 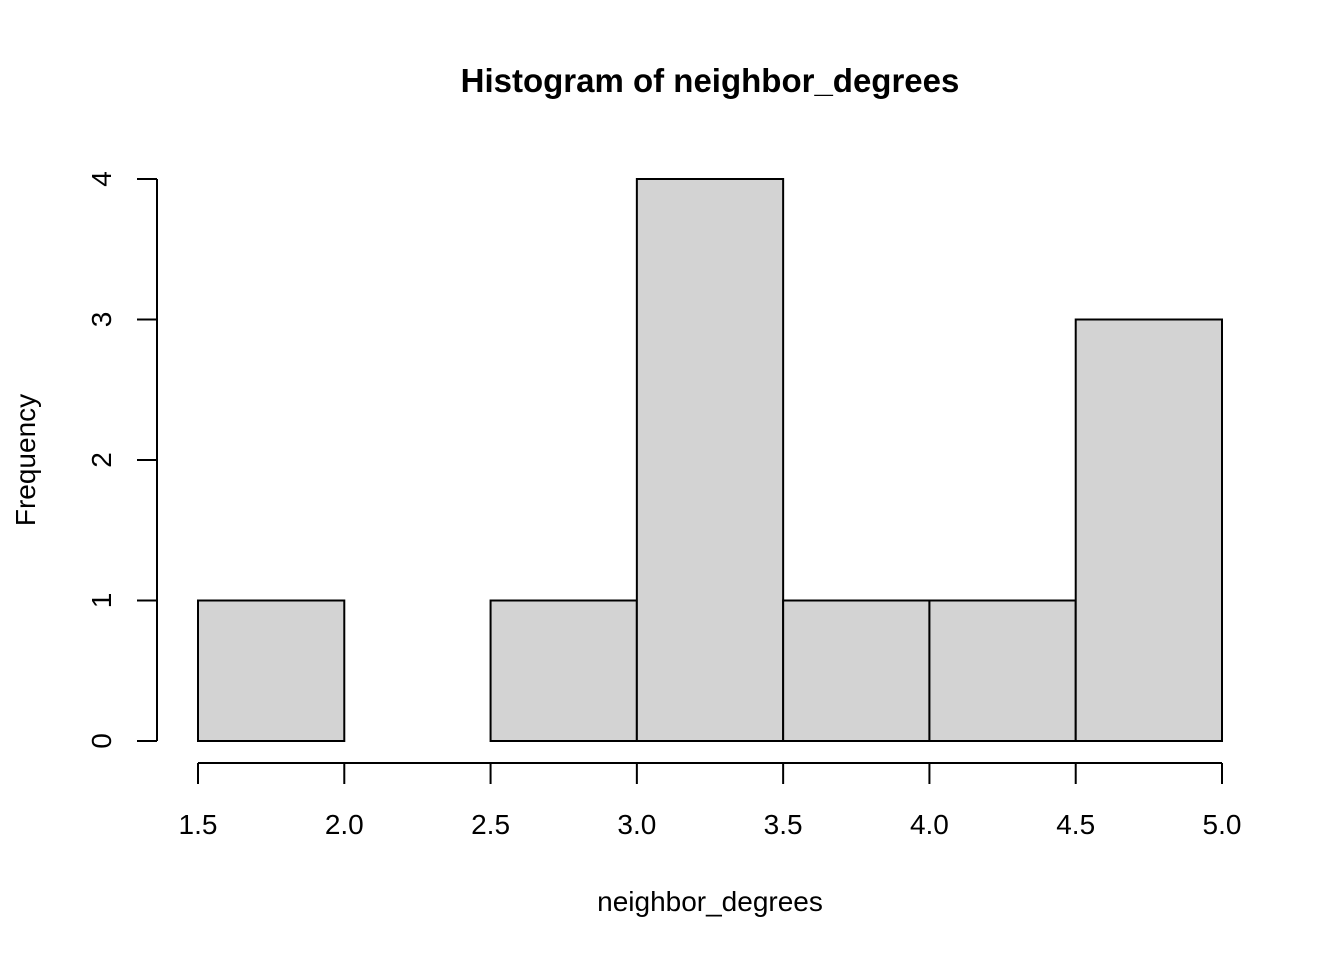 I want to click on y-tick-label: 3, so click(x=101, y=320).